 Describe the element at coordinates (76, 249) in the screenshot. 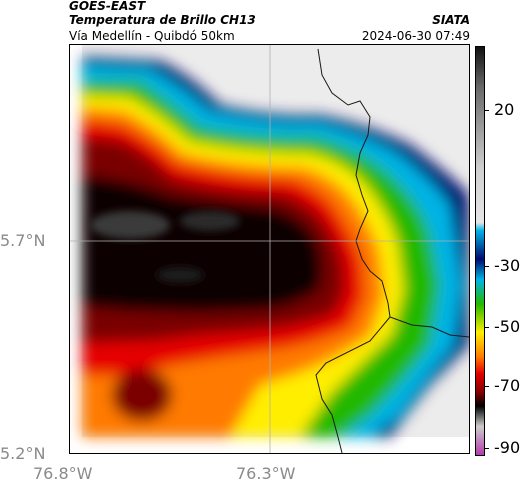

I see `no-data-strip` at that location.